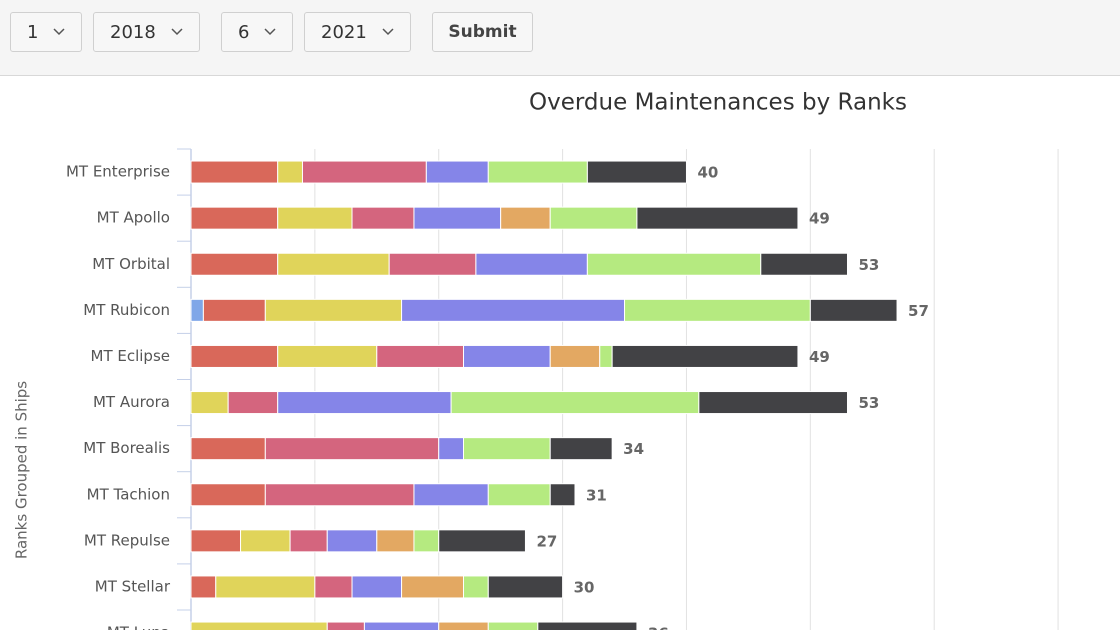 This screenshot has width=1120, height=630. I want to click on total-label: 34, so click(633, 449).